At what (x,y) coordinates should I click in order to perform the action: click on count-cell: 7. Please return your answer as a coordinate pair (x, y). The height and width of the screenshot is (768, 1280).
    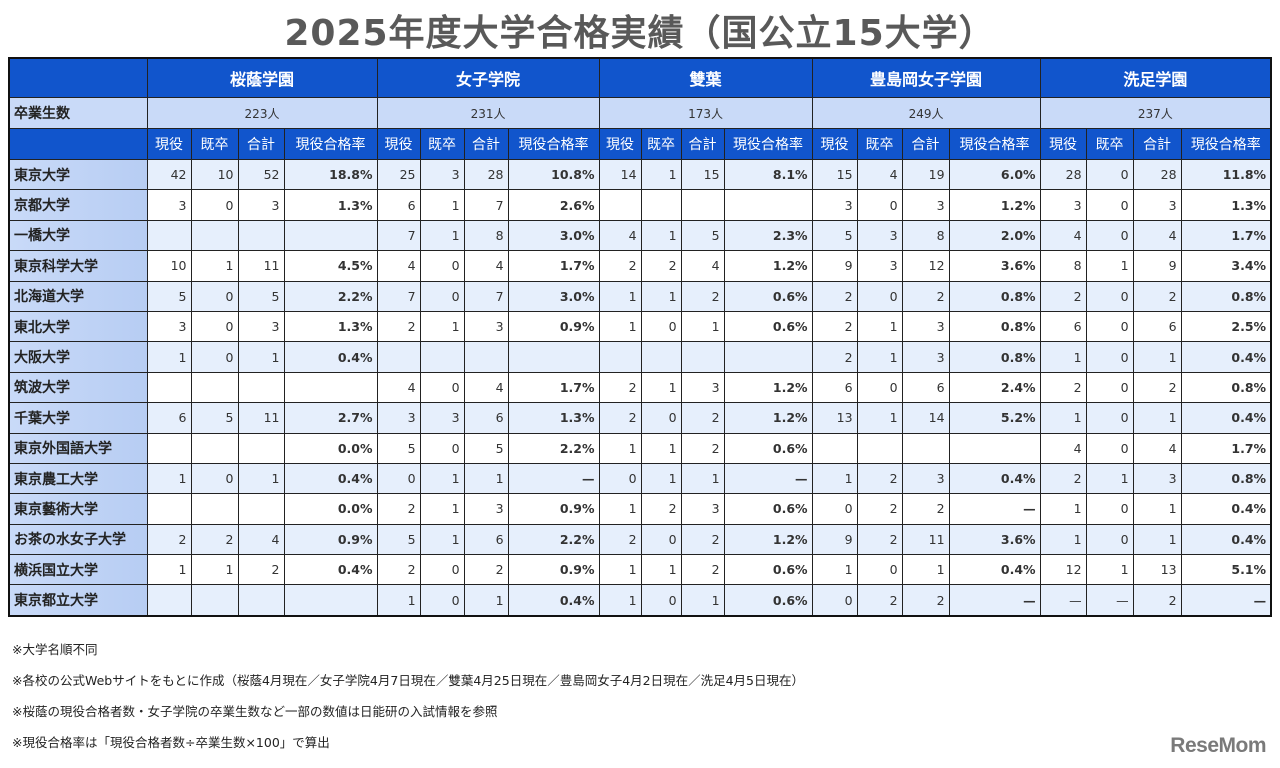
    Looking at the image, I should click on (398, 296).